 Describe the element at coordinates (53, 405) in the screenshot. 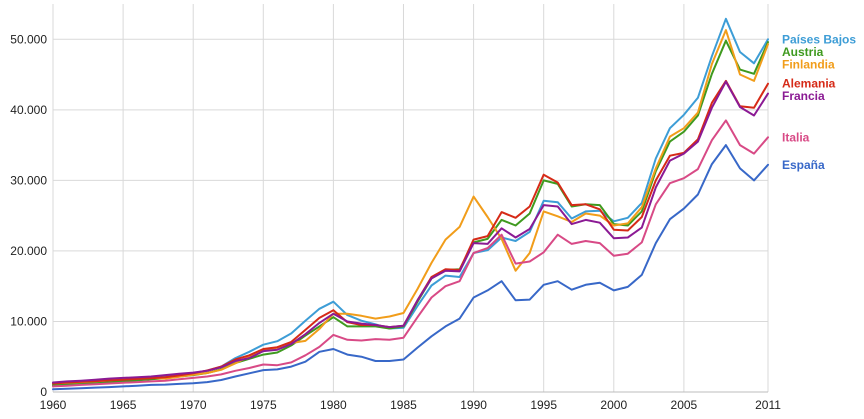

I see `x-tick-label: 1960` at that location.